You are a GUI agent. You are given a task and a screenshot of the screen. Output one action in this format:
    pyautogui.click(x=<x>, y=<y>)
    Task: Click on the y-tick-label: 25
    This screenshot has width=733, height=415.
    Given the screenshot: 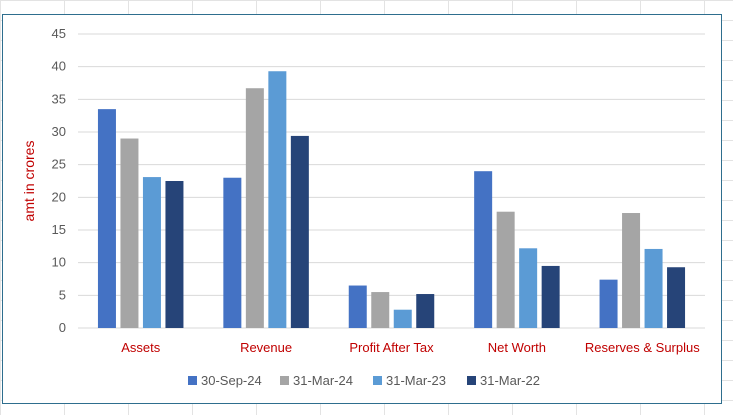 What is the action you would take?
    pyautogui.click(x=59, y=164)
    